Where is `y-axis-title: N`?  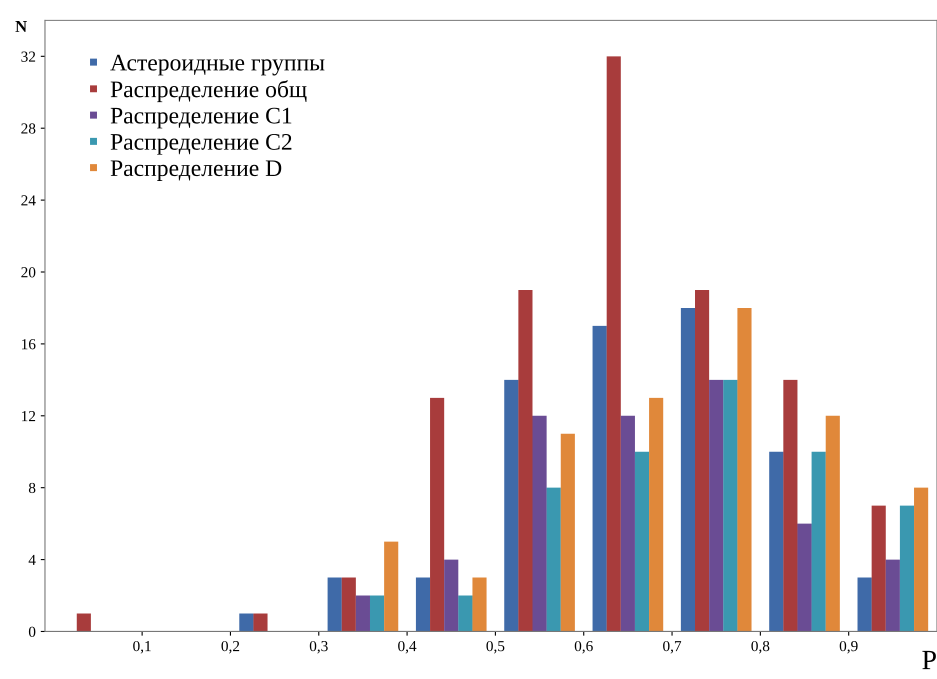
y-axis-title: N is located at coordinates (21, 26).